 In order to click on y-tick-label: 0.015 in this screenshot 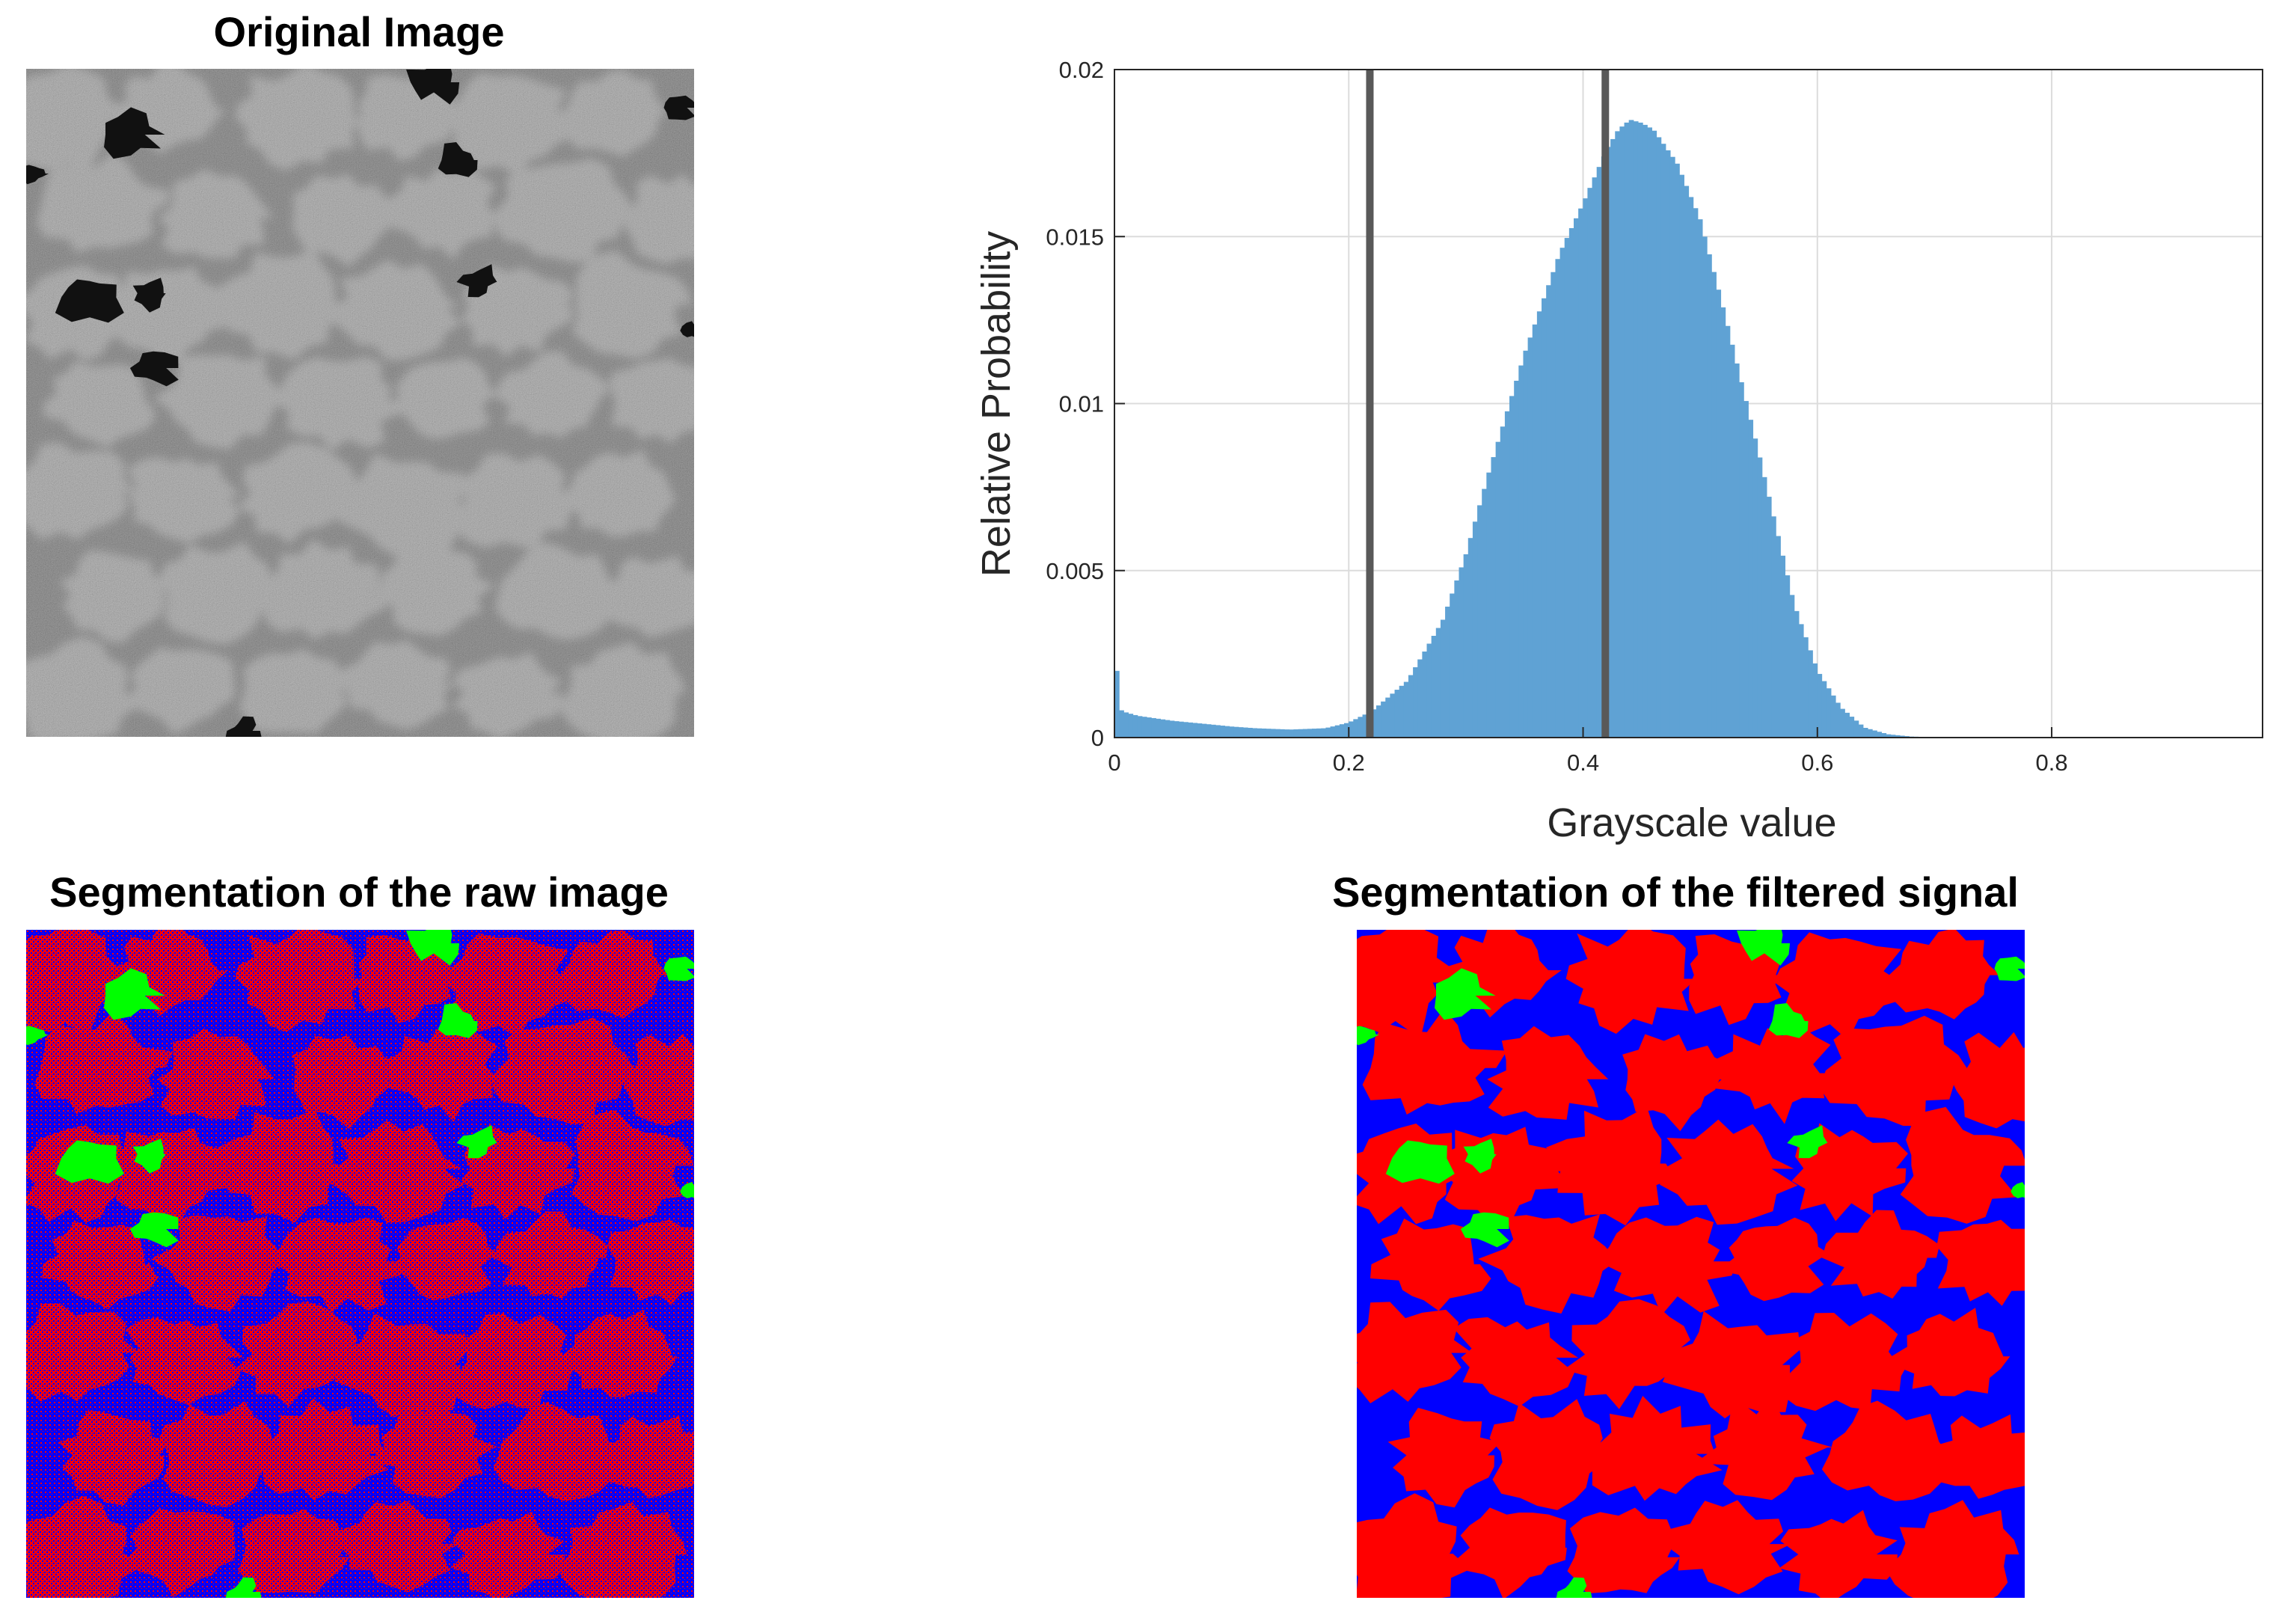, I will do `click(1075, 237)`.